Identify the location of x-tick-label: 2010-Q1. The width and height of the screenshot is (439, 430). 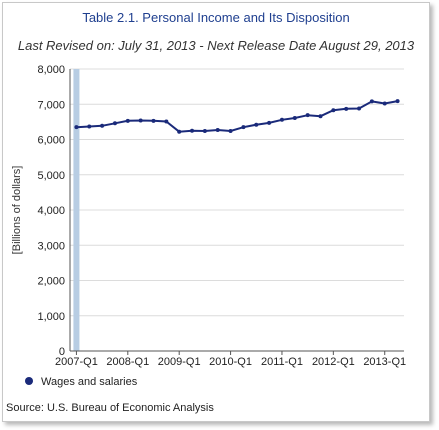
(230, 362).